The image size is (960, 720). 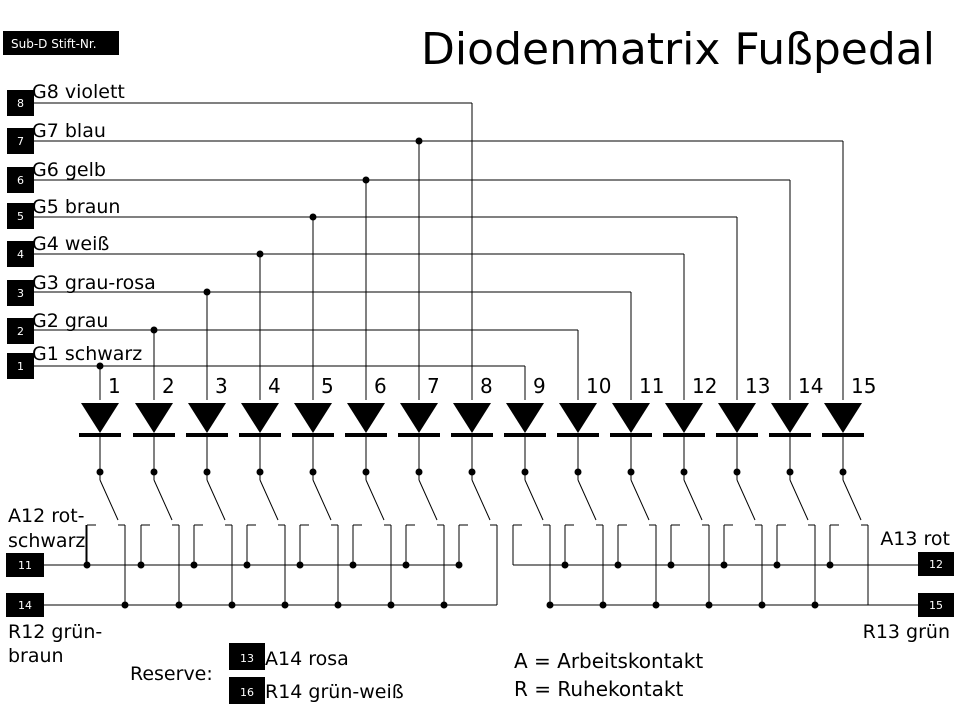 I want to click on right-ruhe-pin: 15, so click(x=936, y=605).